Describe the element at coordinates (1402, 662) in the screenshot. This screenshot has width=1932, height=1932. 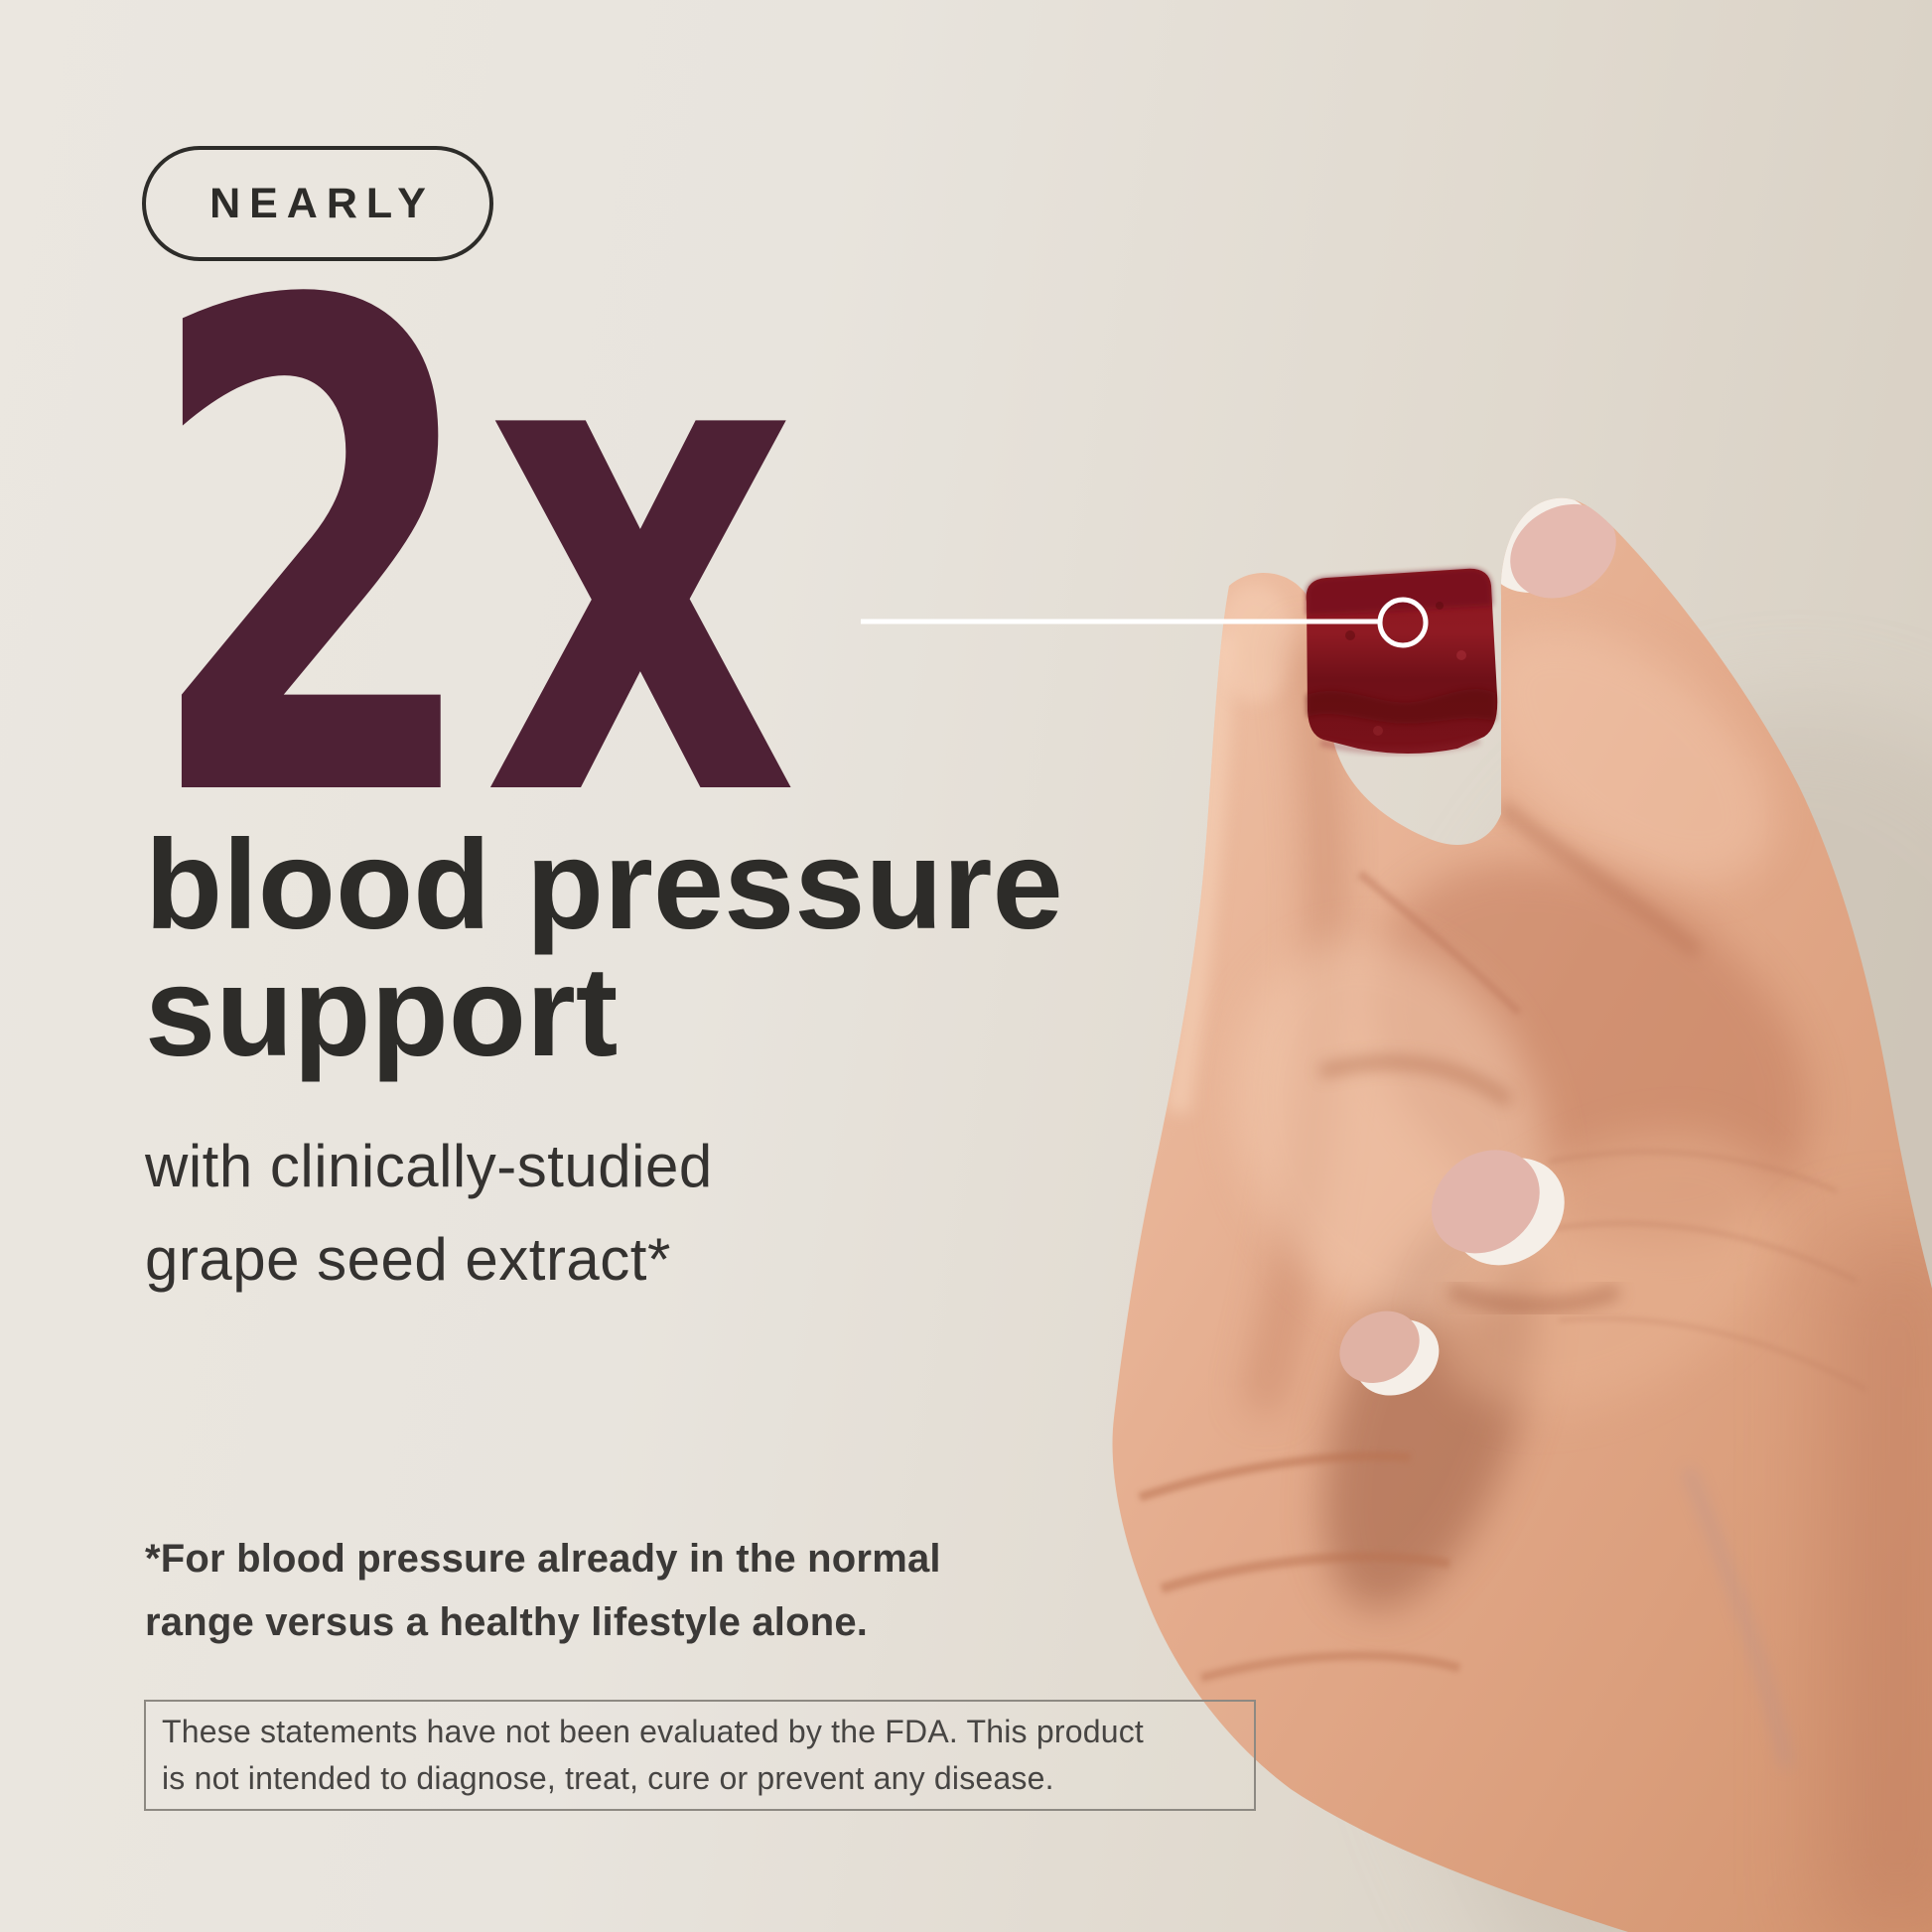
I see `gummy` at that location.